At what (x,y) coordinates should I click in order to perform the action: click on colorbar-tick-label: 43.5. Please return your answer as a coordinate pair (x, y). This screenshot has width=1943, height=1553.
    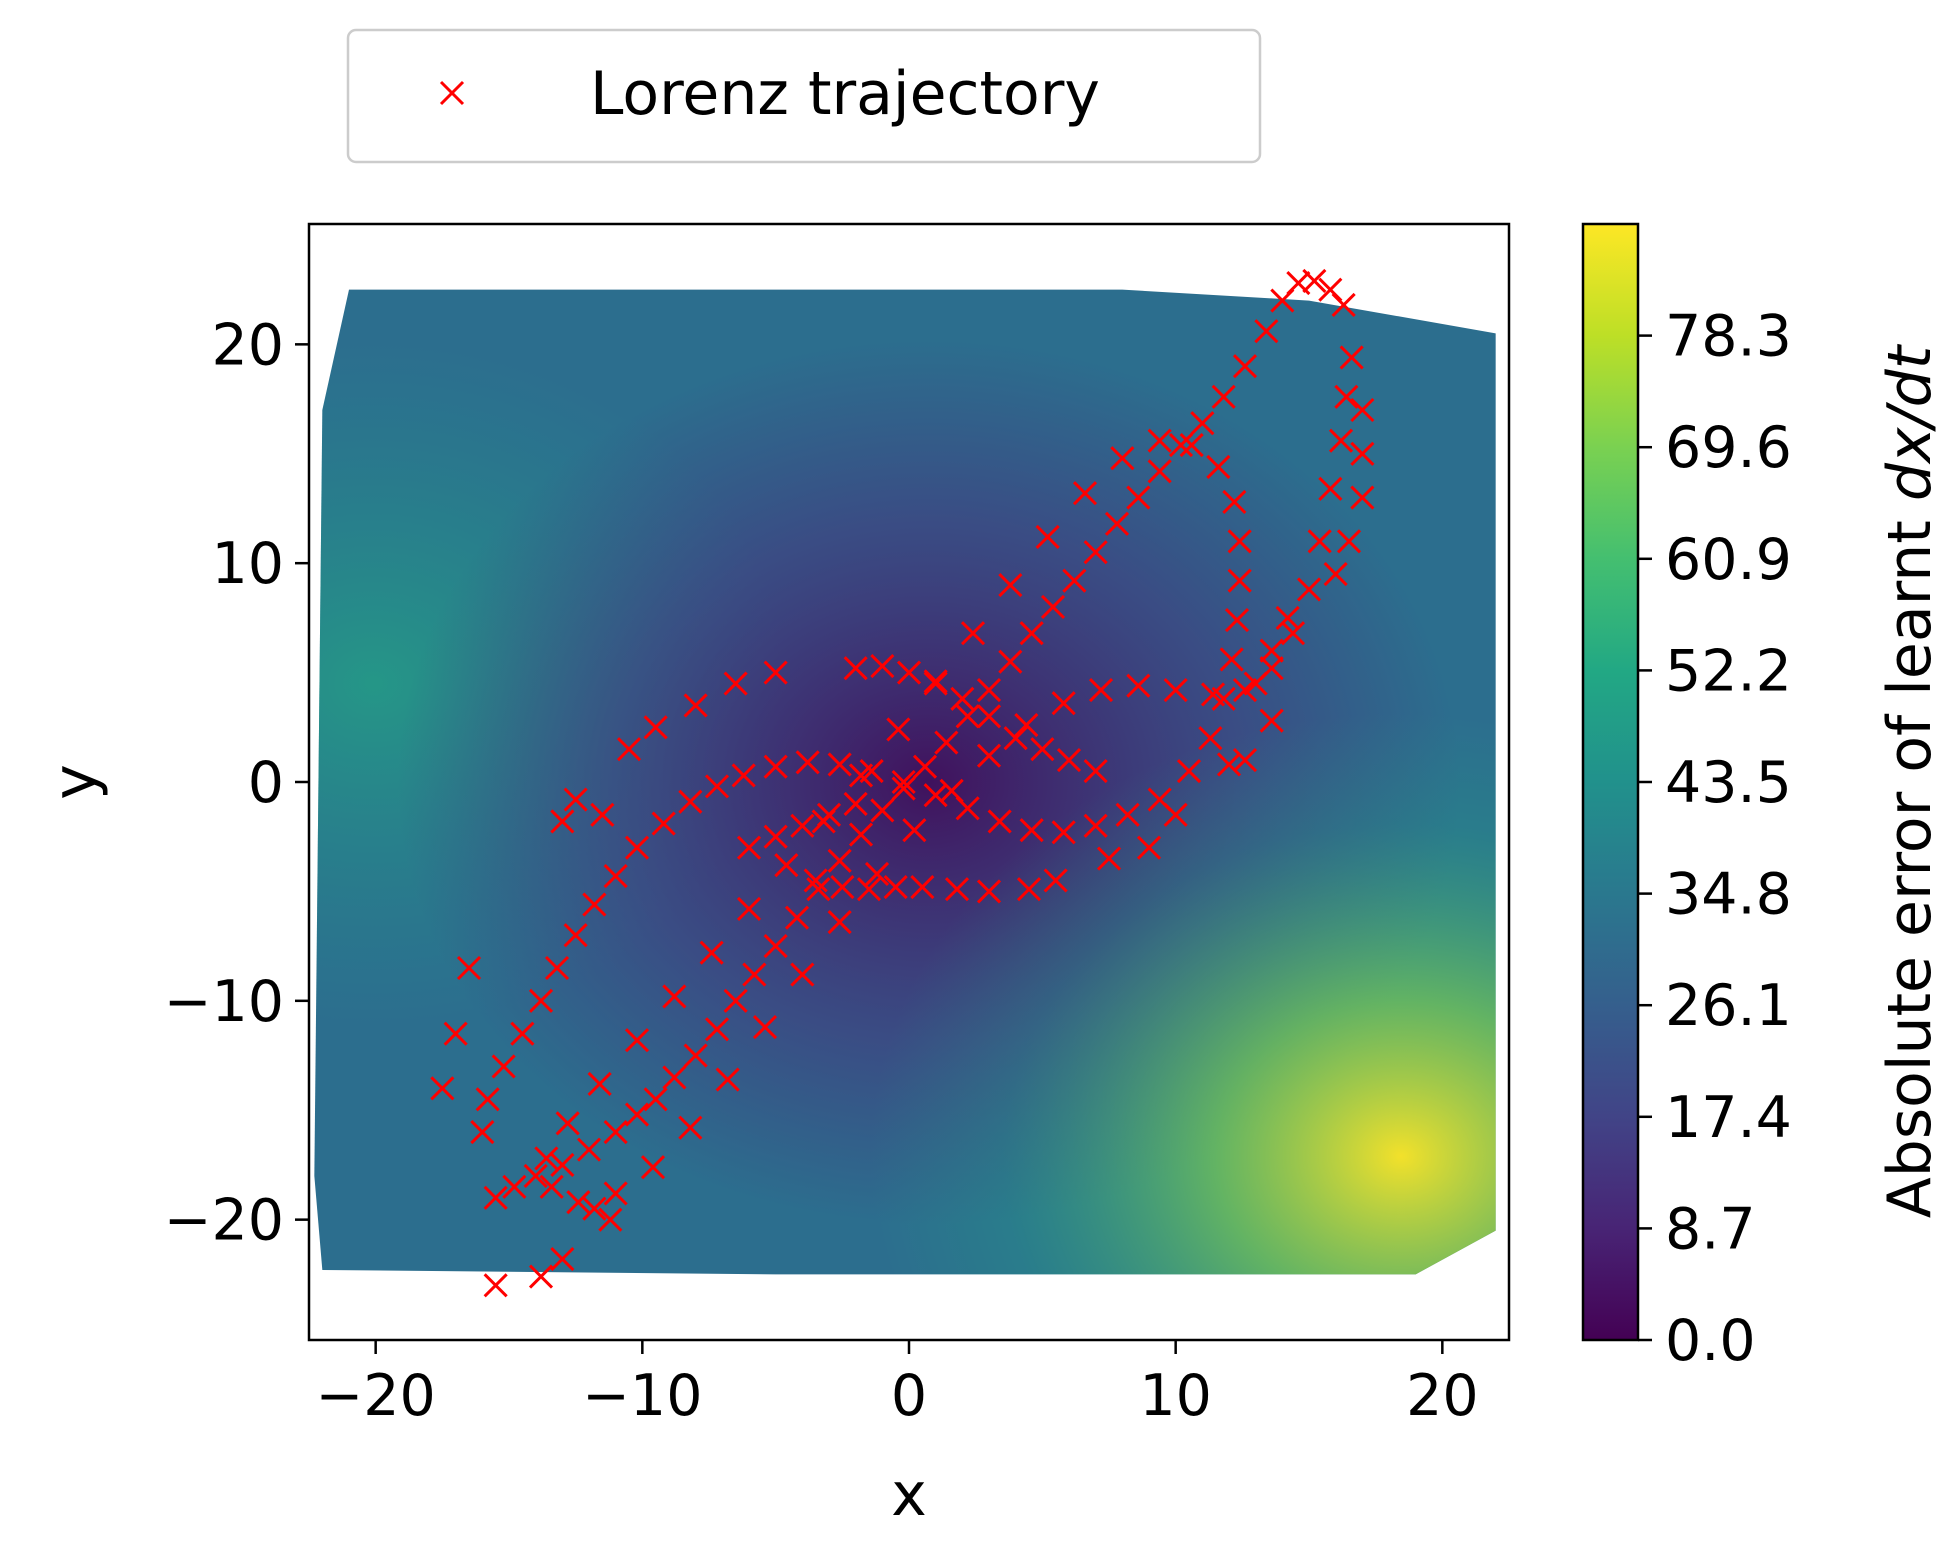
    Looking at the image, I should click on (1728, 783).